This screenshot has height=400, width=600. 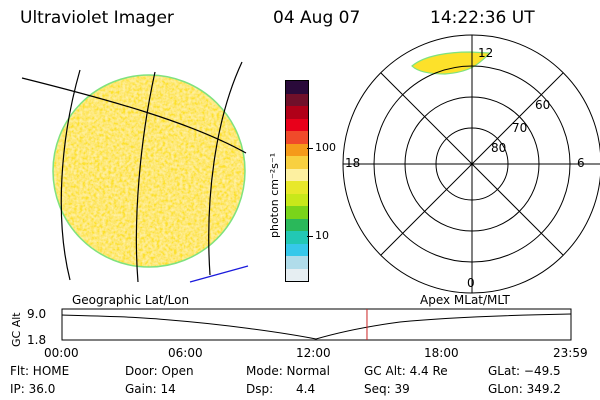 What do you see at coordinates (37, 340) in the screenshot?
I see `y-tick-1-8: 1.8` at bounding box center [37, 340].